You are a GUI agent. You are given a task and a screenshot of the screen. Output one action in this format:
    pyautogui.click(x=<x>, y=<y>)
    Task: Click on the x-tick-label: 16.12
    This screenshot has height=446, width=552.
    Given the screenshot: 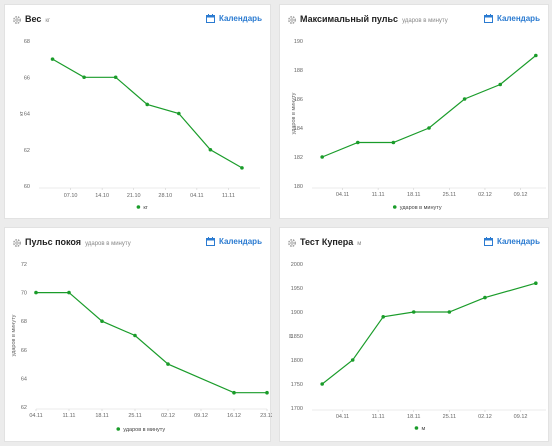 What is the action you would take?
    pyautogui.click(x=234, y=416)
    